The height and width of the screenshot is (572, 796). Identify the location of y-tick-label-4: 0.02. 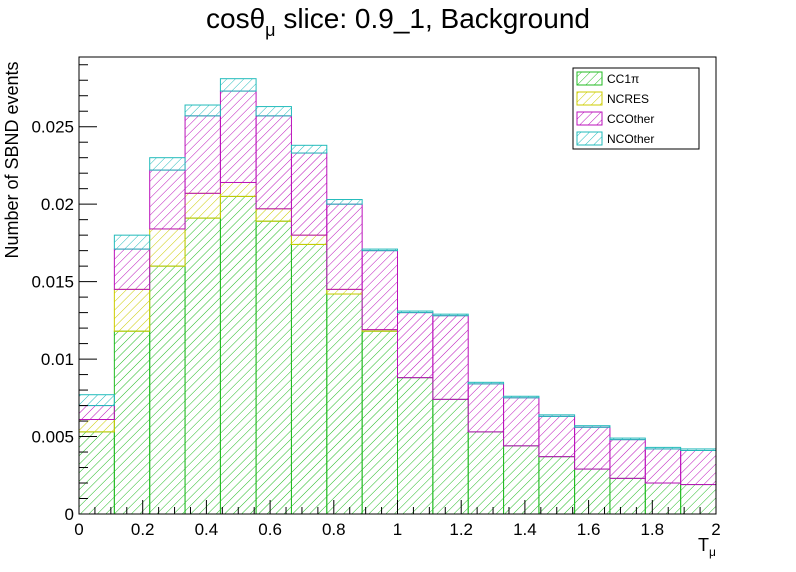
(57, 204).